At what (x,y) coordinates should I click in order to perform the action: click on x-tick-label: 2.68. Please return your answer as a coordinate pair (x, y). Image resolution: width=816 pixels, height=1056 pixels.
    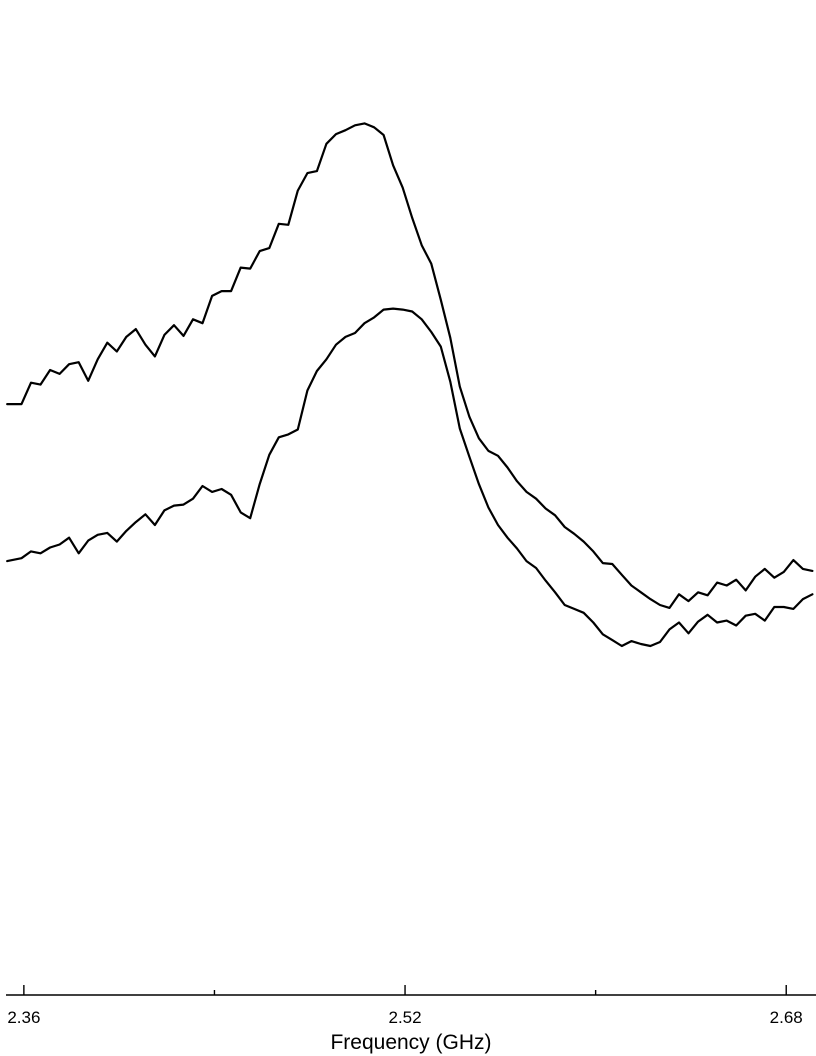
    Looking at the image, I should click on (786, 1017).